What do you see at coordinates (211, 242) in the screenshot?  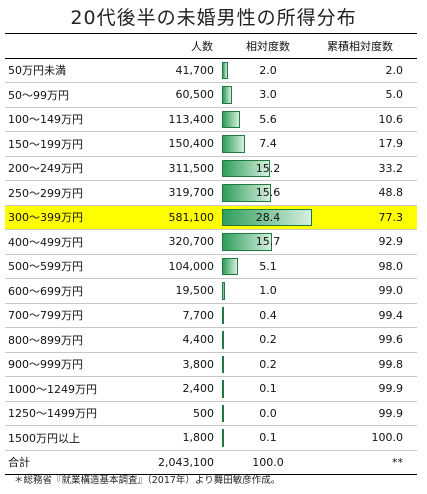 I see `table-row: 400～499万円 320,700 15.7 92.9` at bounding box center [211, 242].